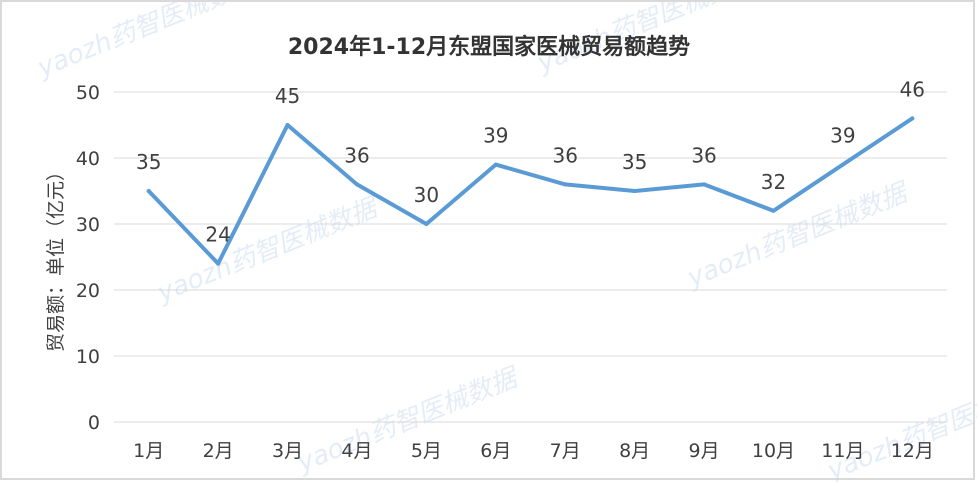 The width and height of the screenshot is (979, 486). Describe the element at coordinates (88, 291) in the screenshot. I see `y-tick-label: 20` at that location.